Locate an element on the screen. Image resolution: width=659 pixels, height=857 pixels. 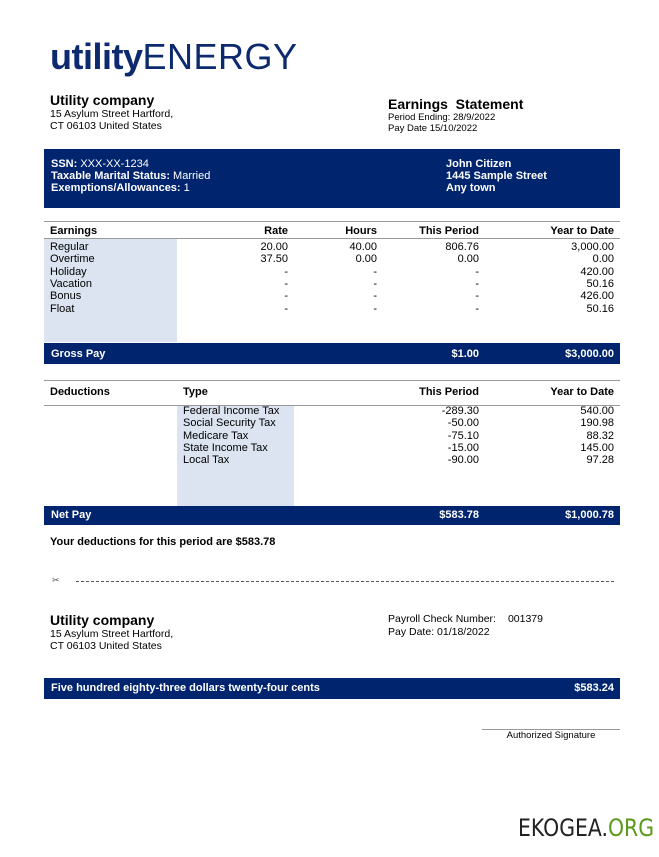
scissors-icon: ✂ is located at coordinates (56, 580).